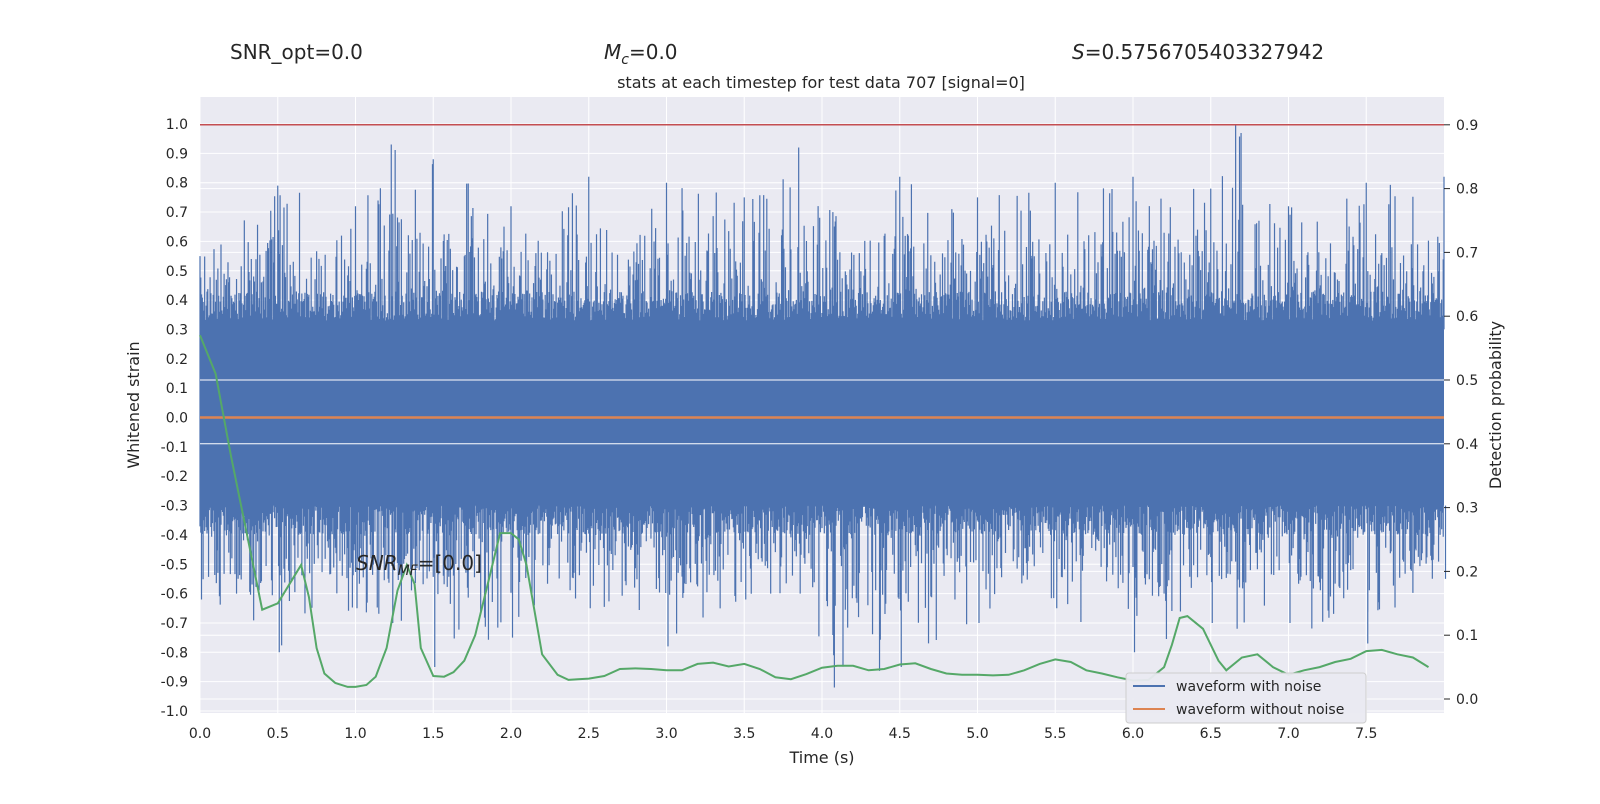  Describe the element at coordinates (511, 734) in the screenshot. I see `x-tick-label: 2.0` at that location.